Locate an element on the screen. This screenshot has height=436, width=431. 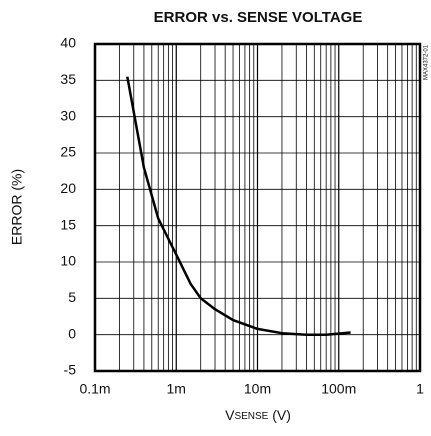
x-label-sub: SENSE is located at coordinates (251, 416).